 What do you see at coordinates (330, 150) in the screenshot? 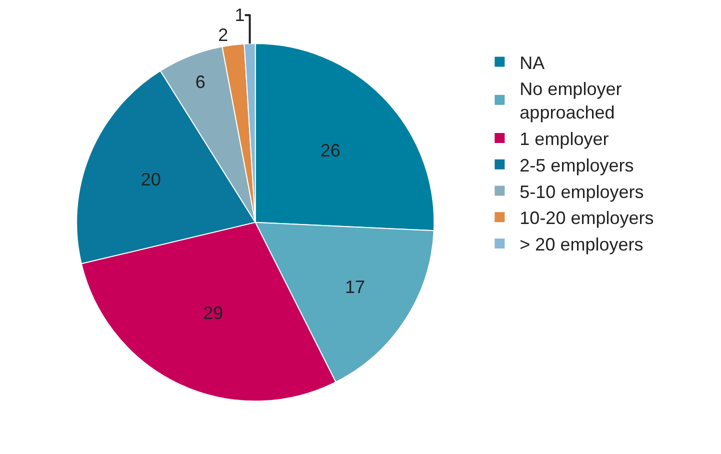
I see `data-label: 26` at bounding box center [330, 150].